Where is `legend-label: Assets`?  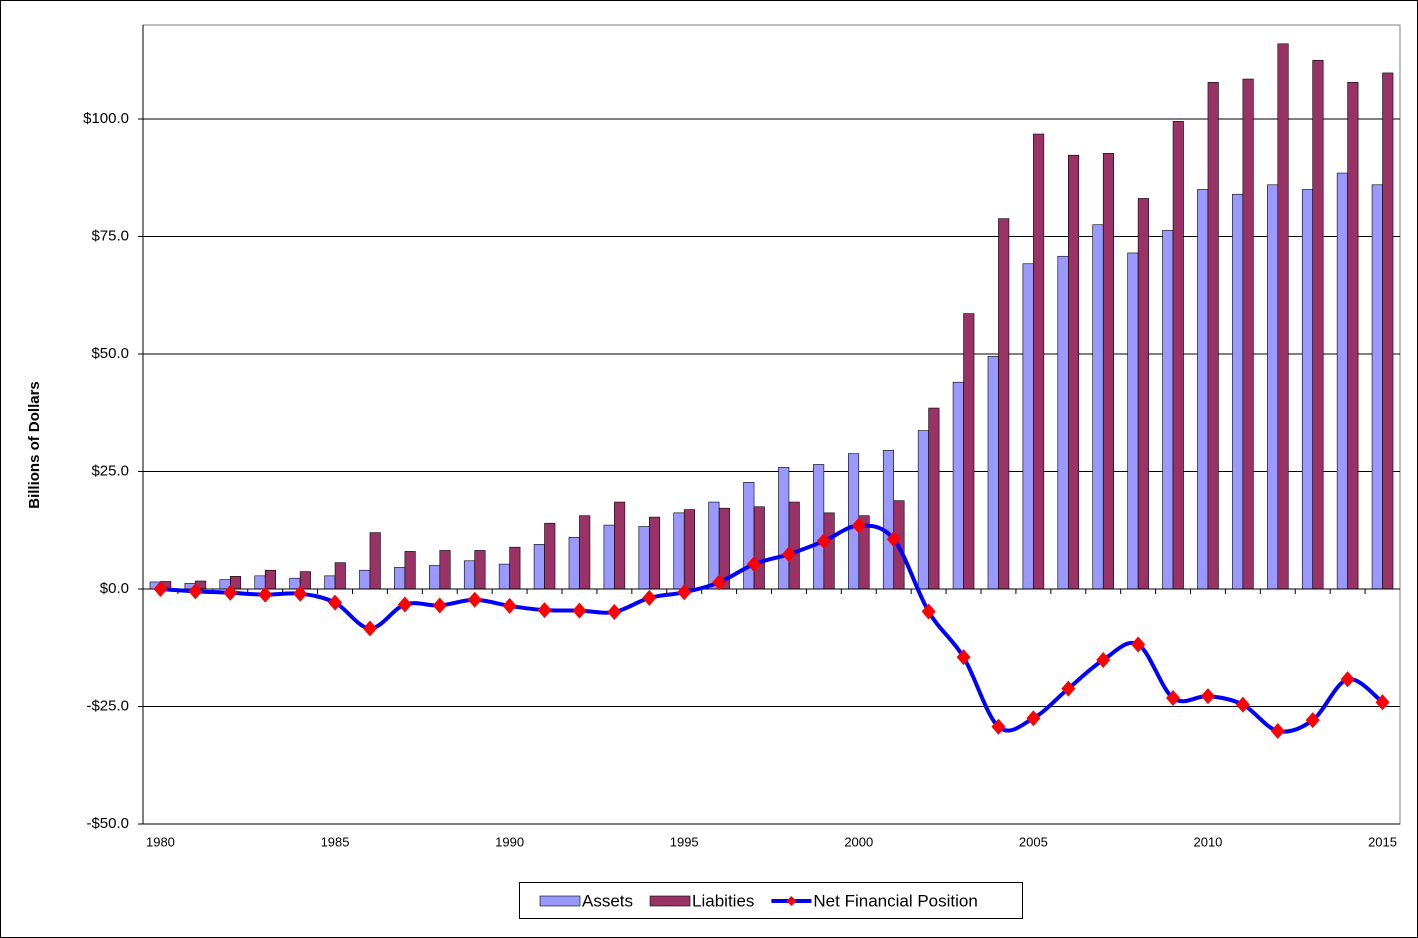 legend-label: Assets is located at coordinates (607, 900).